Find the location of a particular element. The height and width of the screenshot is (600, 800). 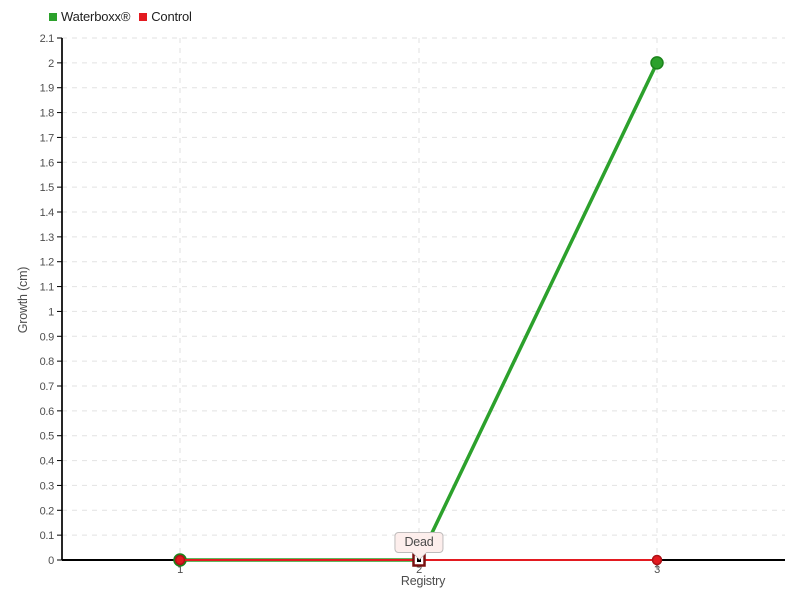

y-tick-label: 1.3 is located at coordinates (47, 238).